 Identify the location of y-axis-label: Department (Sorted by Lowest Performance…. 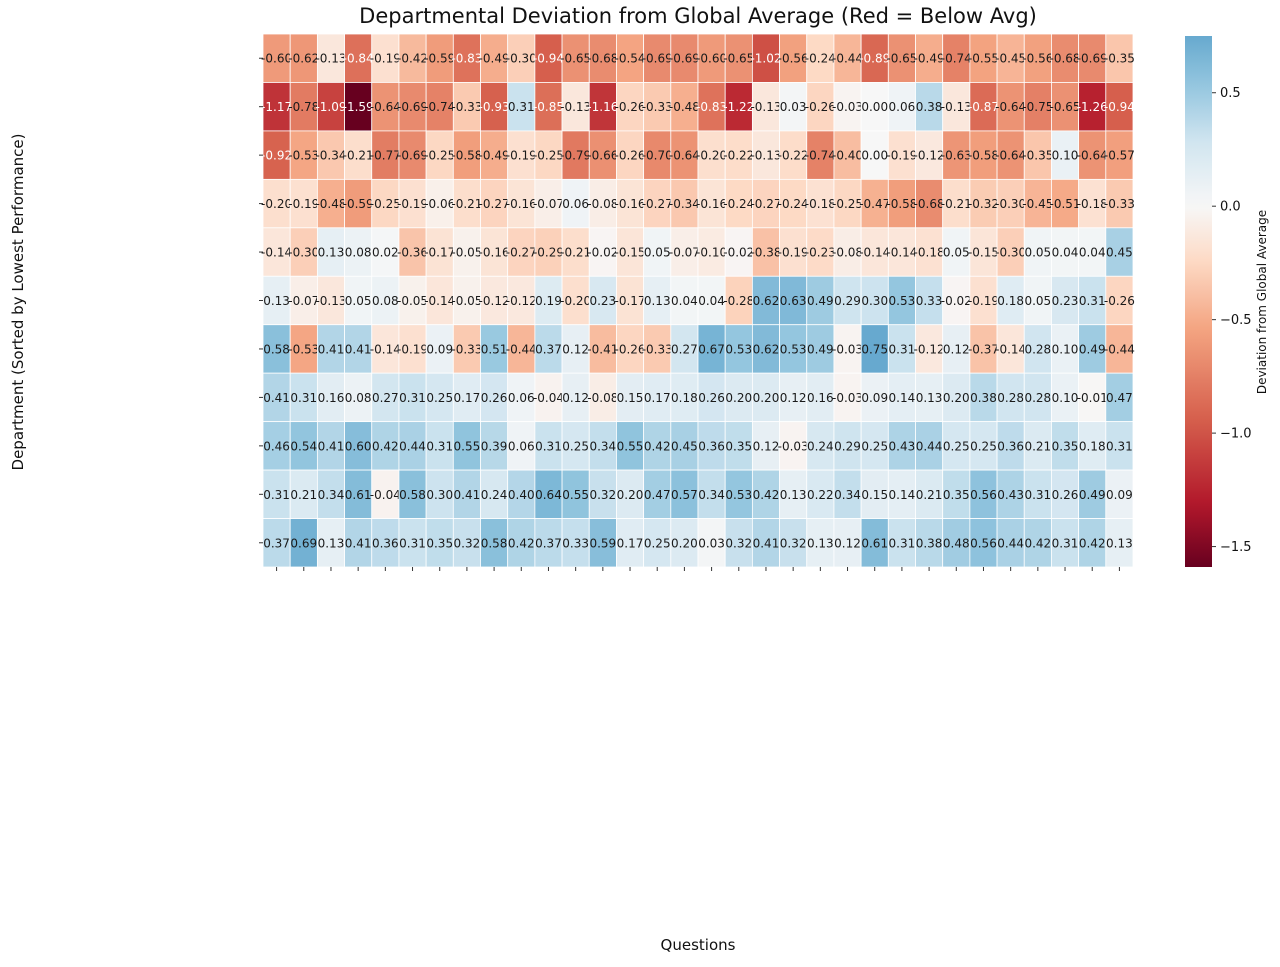
(18, 302).